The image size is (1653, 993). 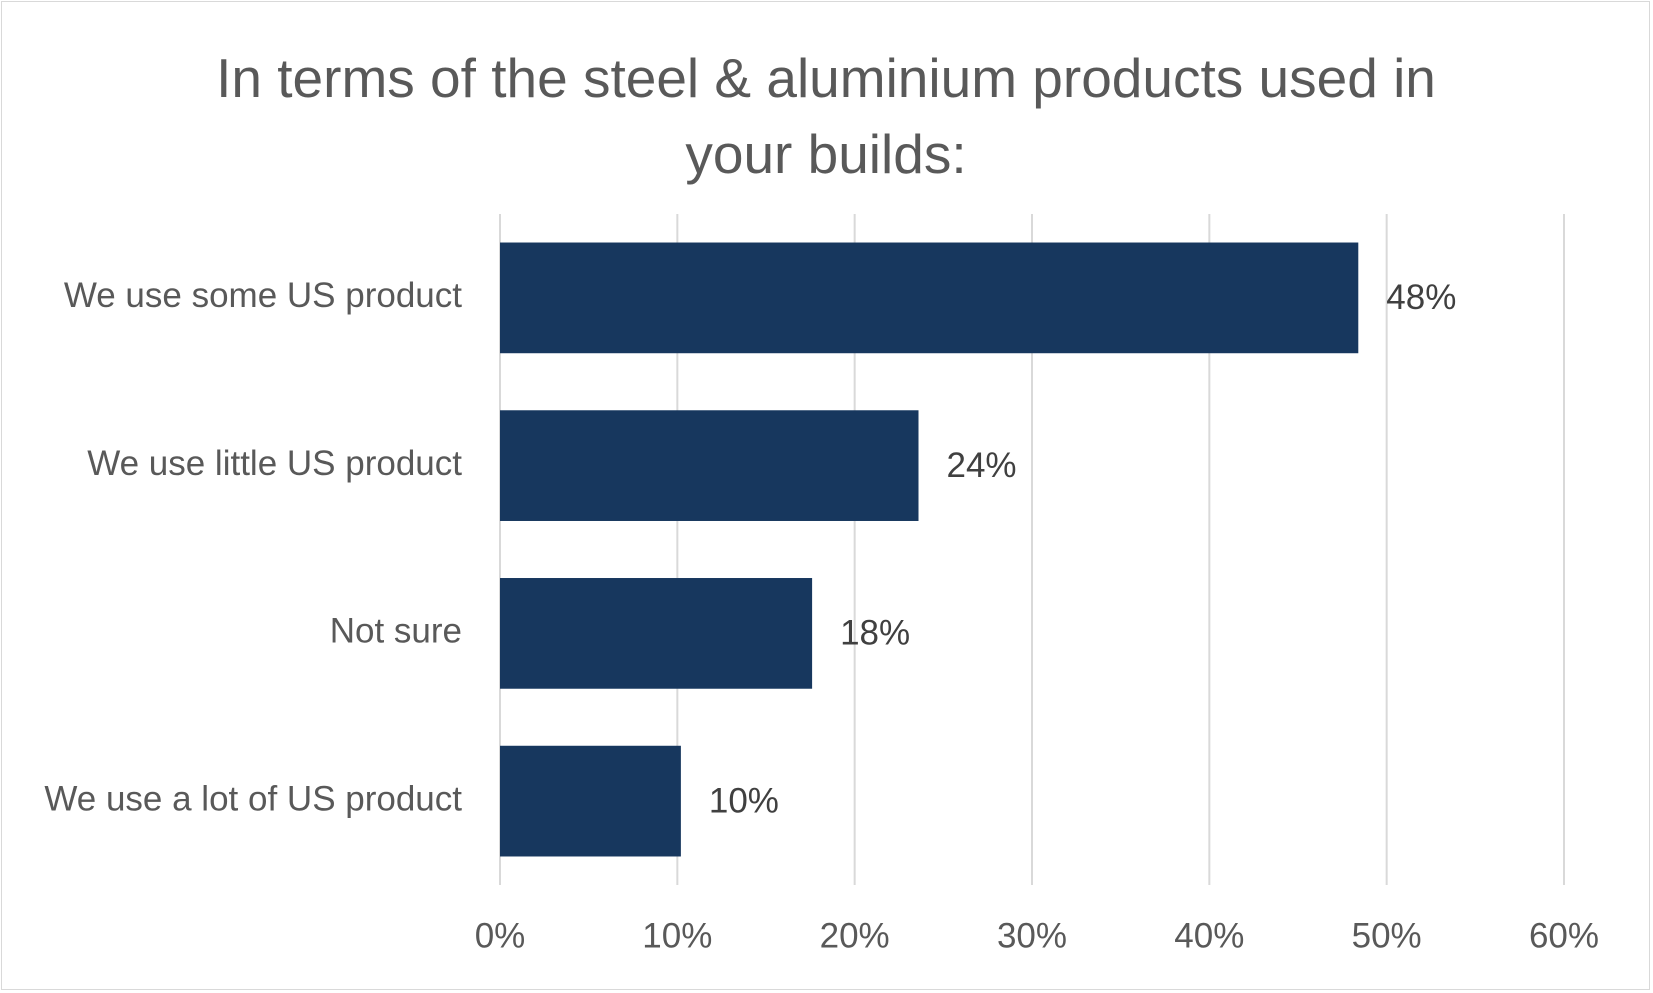 I want to click on x-tick-label: 60%, so click(x=1564, y=935).